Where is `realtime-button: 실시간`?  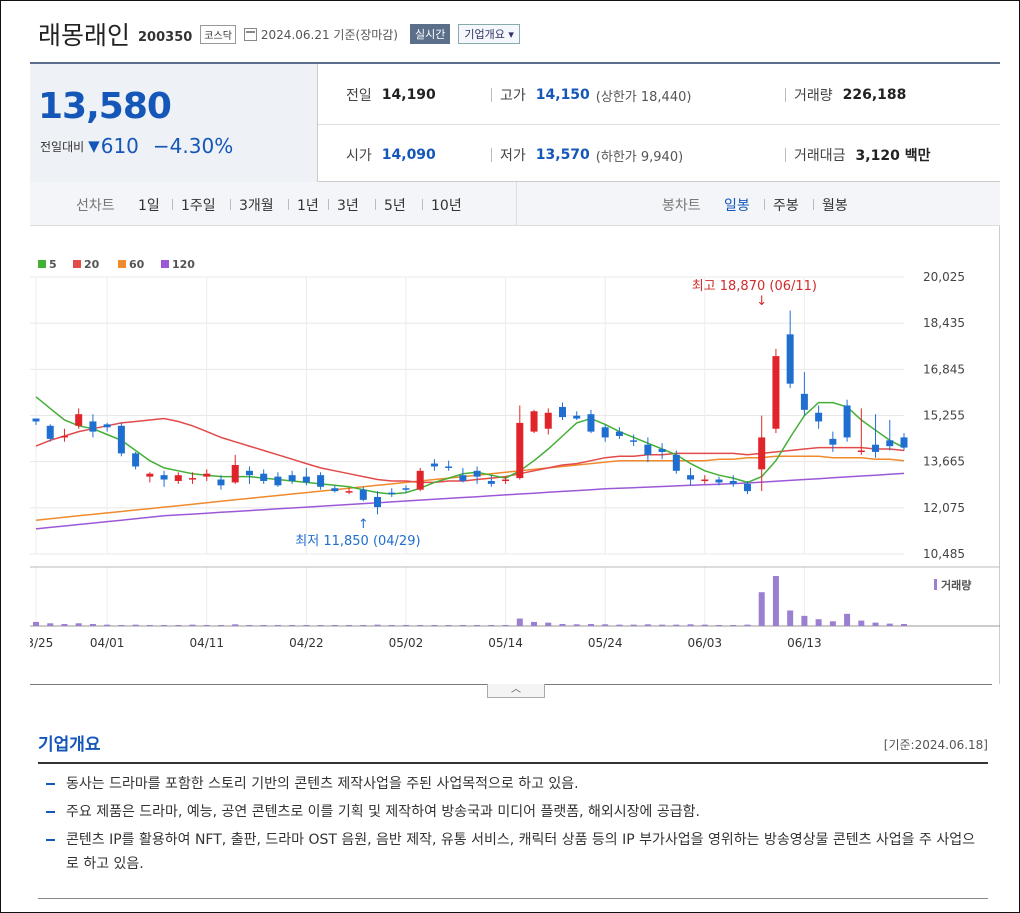 realtime-button: 실시간 is located at coordinates (430, 34).